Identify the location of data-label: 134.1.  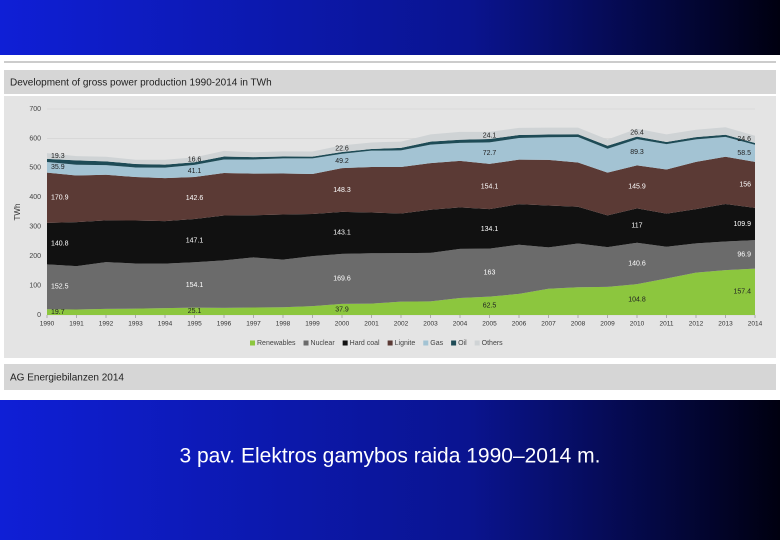
(490, 229).